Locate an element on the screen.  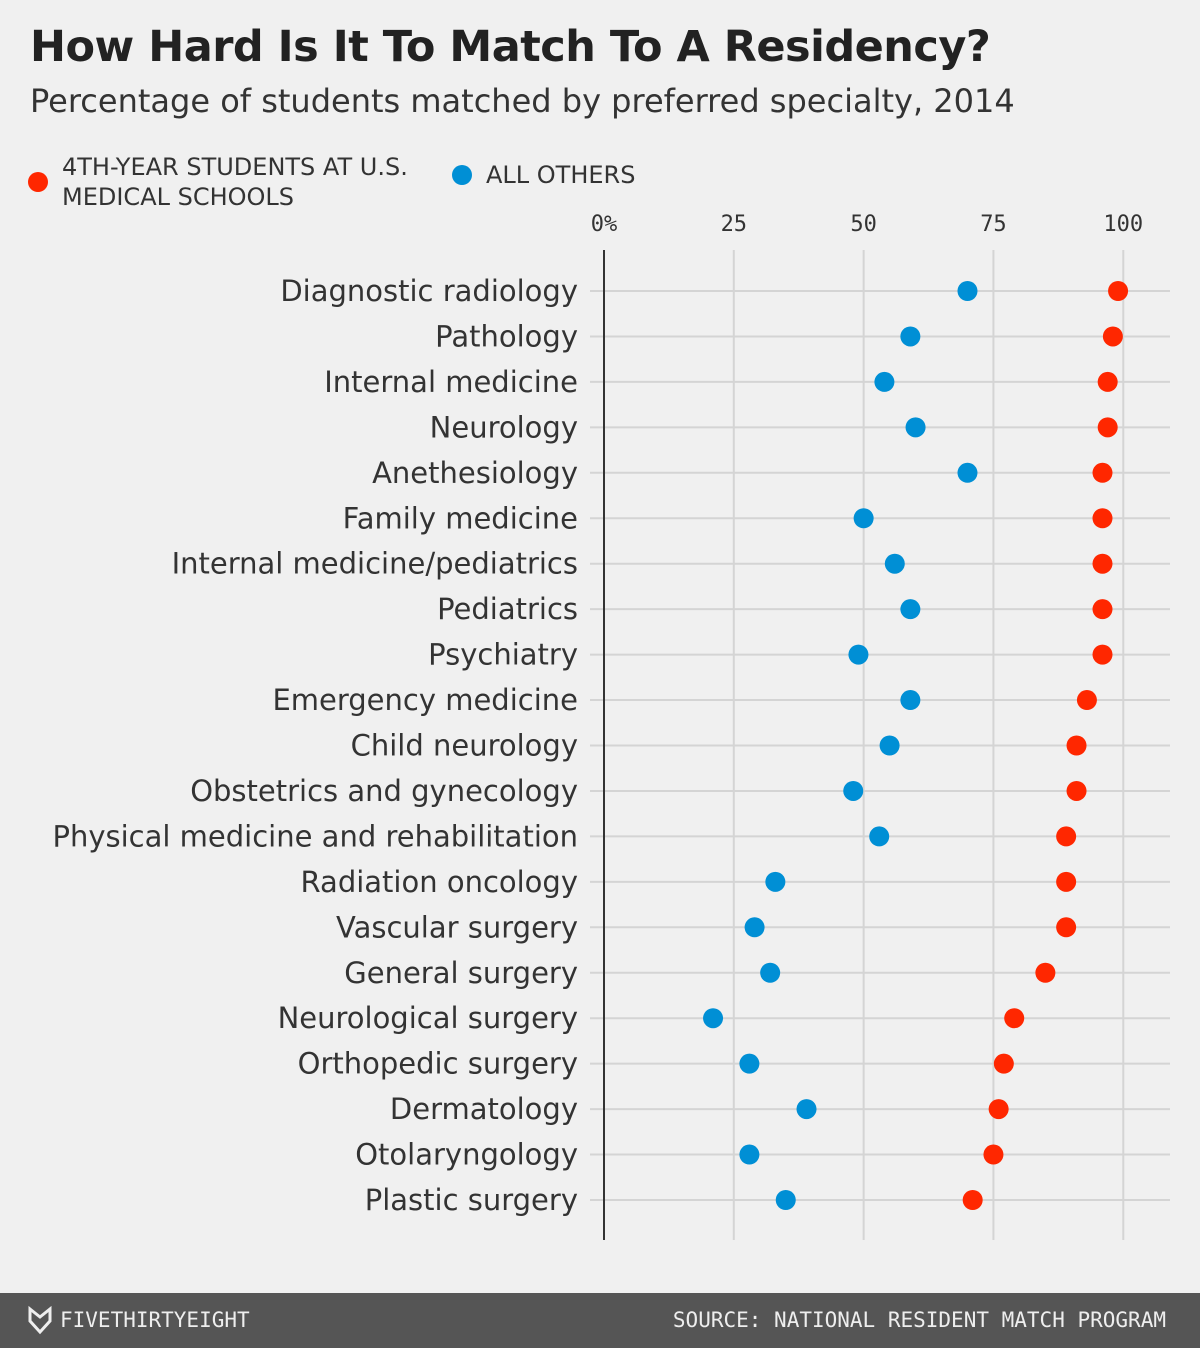
y-tick-label: Orthopedic surgery is located at coordinates (438, 1064).